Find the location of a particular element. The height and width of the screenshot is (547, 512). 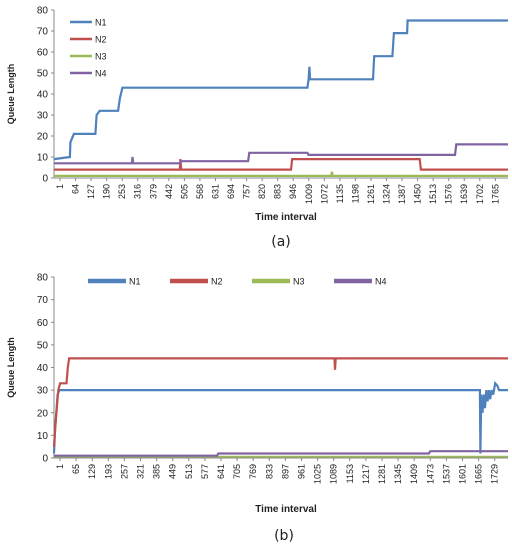

x-tick-label: 1089 is located at coordinates (334, 474).